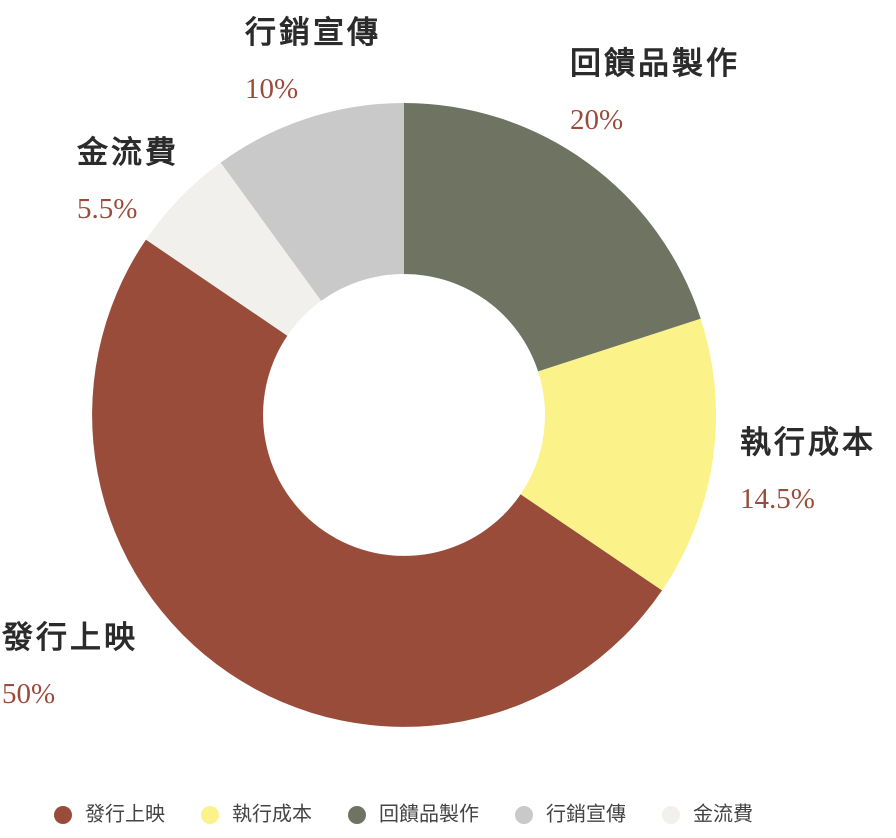 This screenshot has width=896, height=838. Describe the element at coordinates (69, 638) in the screenshot. I see `slice-label: 發行上映` at that location.